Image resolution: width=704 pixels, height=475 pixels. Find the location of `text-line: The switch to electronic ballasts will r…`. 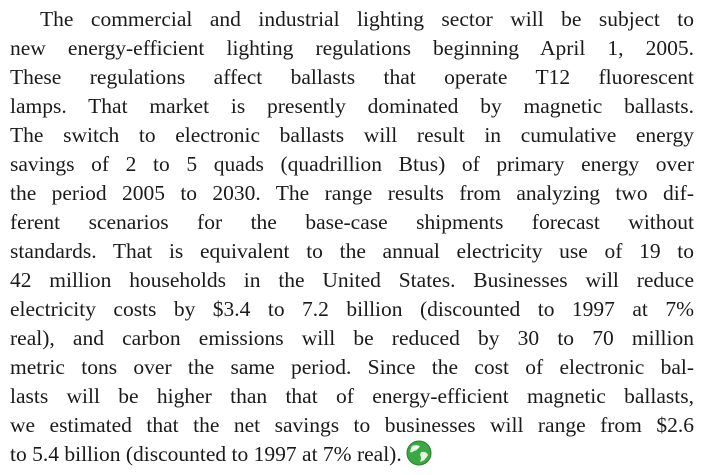

text-line: The switch to electronic ballasts will r… is located at coordinates (352, 135).